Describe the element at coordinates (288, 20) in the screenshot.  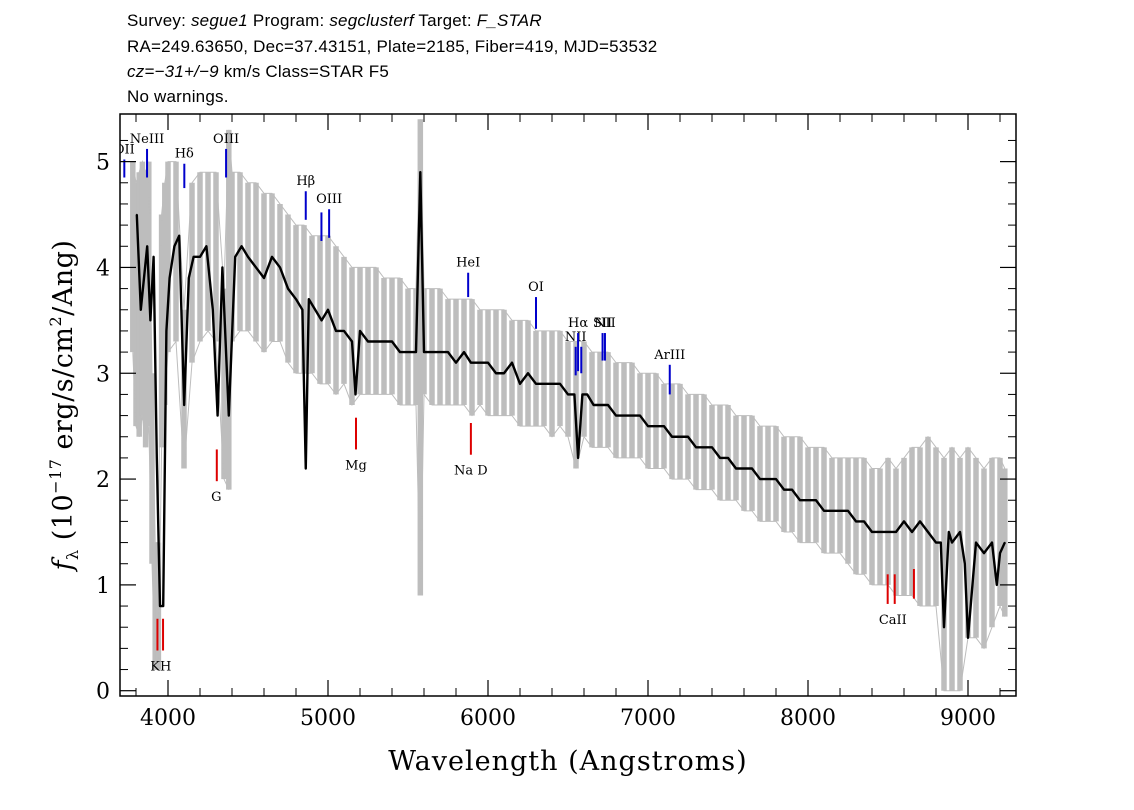
I see `program-label: Program:` at that location.